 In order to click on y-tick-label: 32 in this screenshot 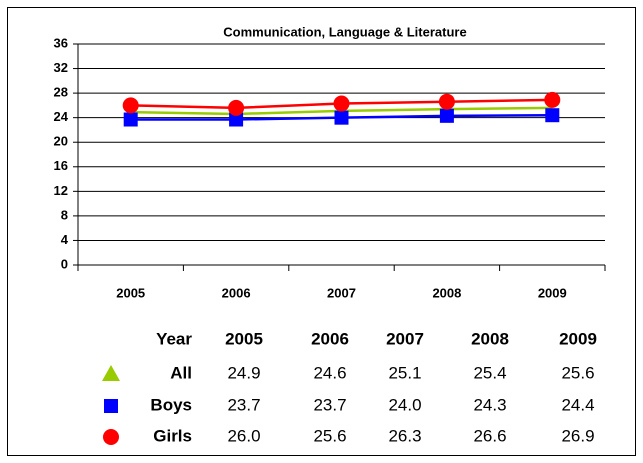, I will do `click(61, 67)`.